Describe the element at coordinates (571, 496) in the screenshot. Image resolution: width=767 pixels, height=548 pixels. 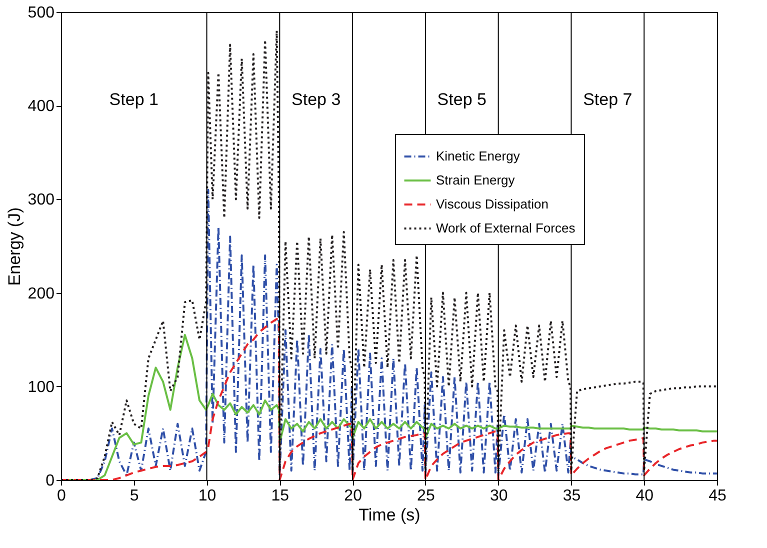
I see `x-tick-label: 35` at that location.